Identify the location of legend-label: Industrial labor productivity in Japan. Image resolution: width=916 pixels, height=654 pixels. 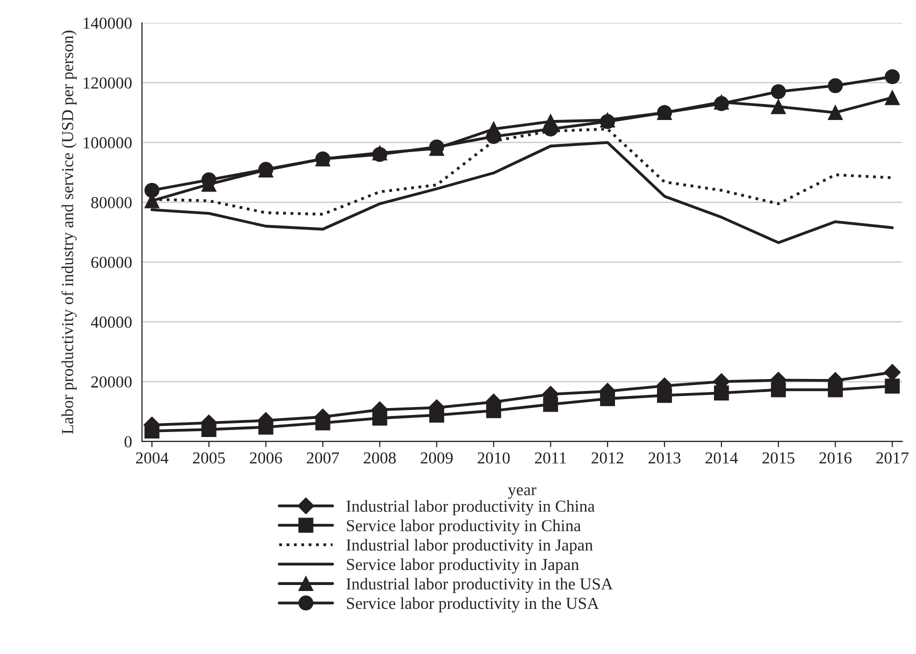
(469, 546).